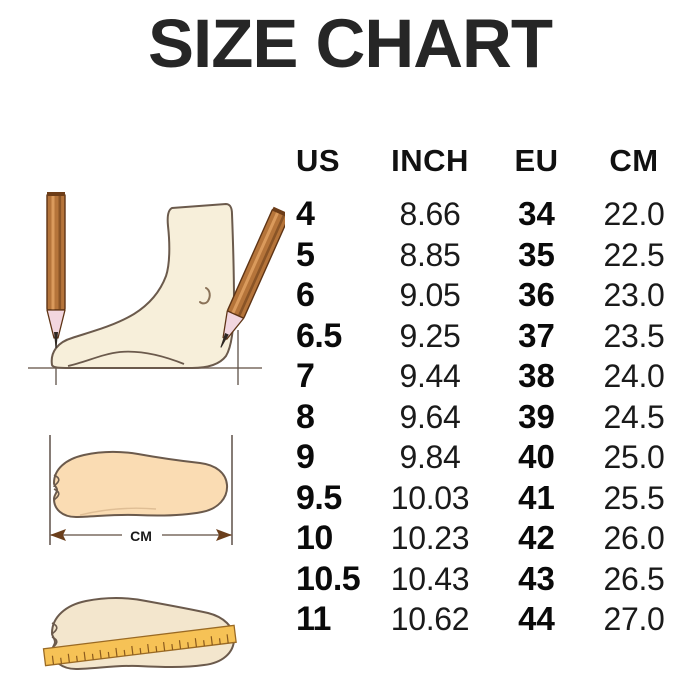 The width and height of the screenshot is (700, 700). Describe the element at coordinates (487, 580) in the screenshot. I see `table-row: 10.5 10.43 43 26.5` at that location.